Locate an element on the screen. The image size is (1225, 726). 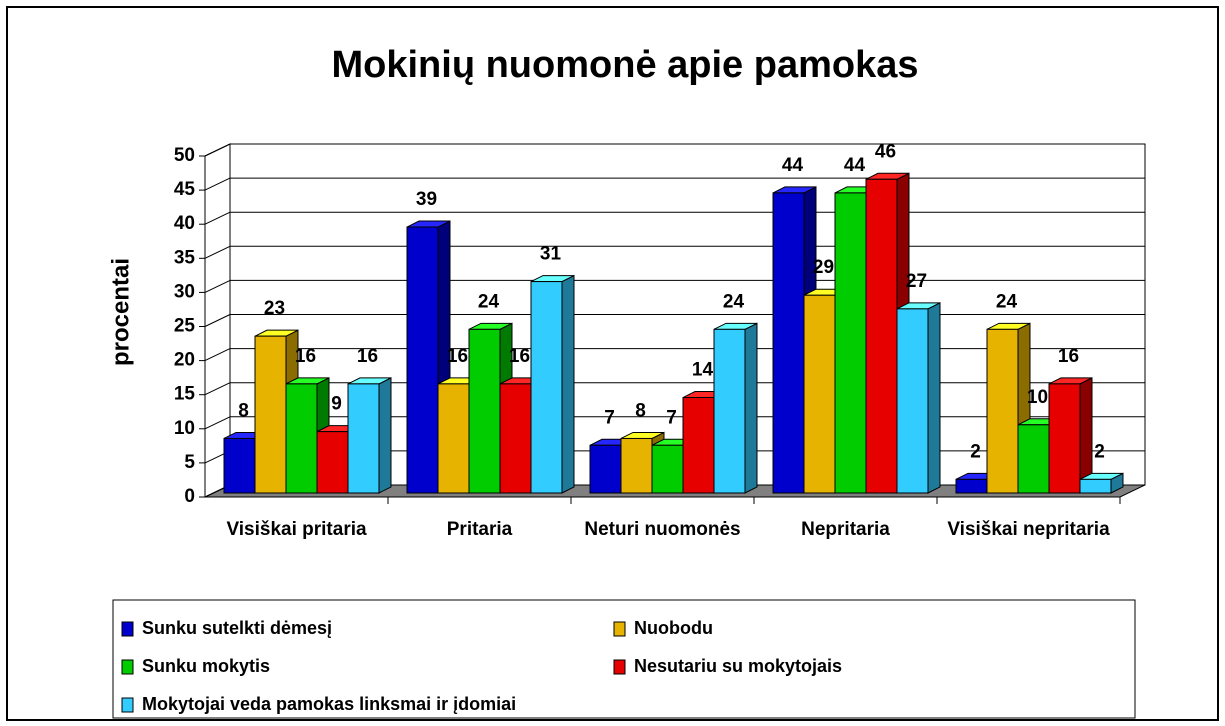
y-tick-label: 5 is located at coordinates (189, 462).